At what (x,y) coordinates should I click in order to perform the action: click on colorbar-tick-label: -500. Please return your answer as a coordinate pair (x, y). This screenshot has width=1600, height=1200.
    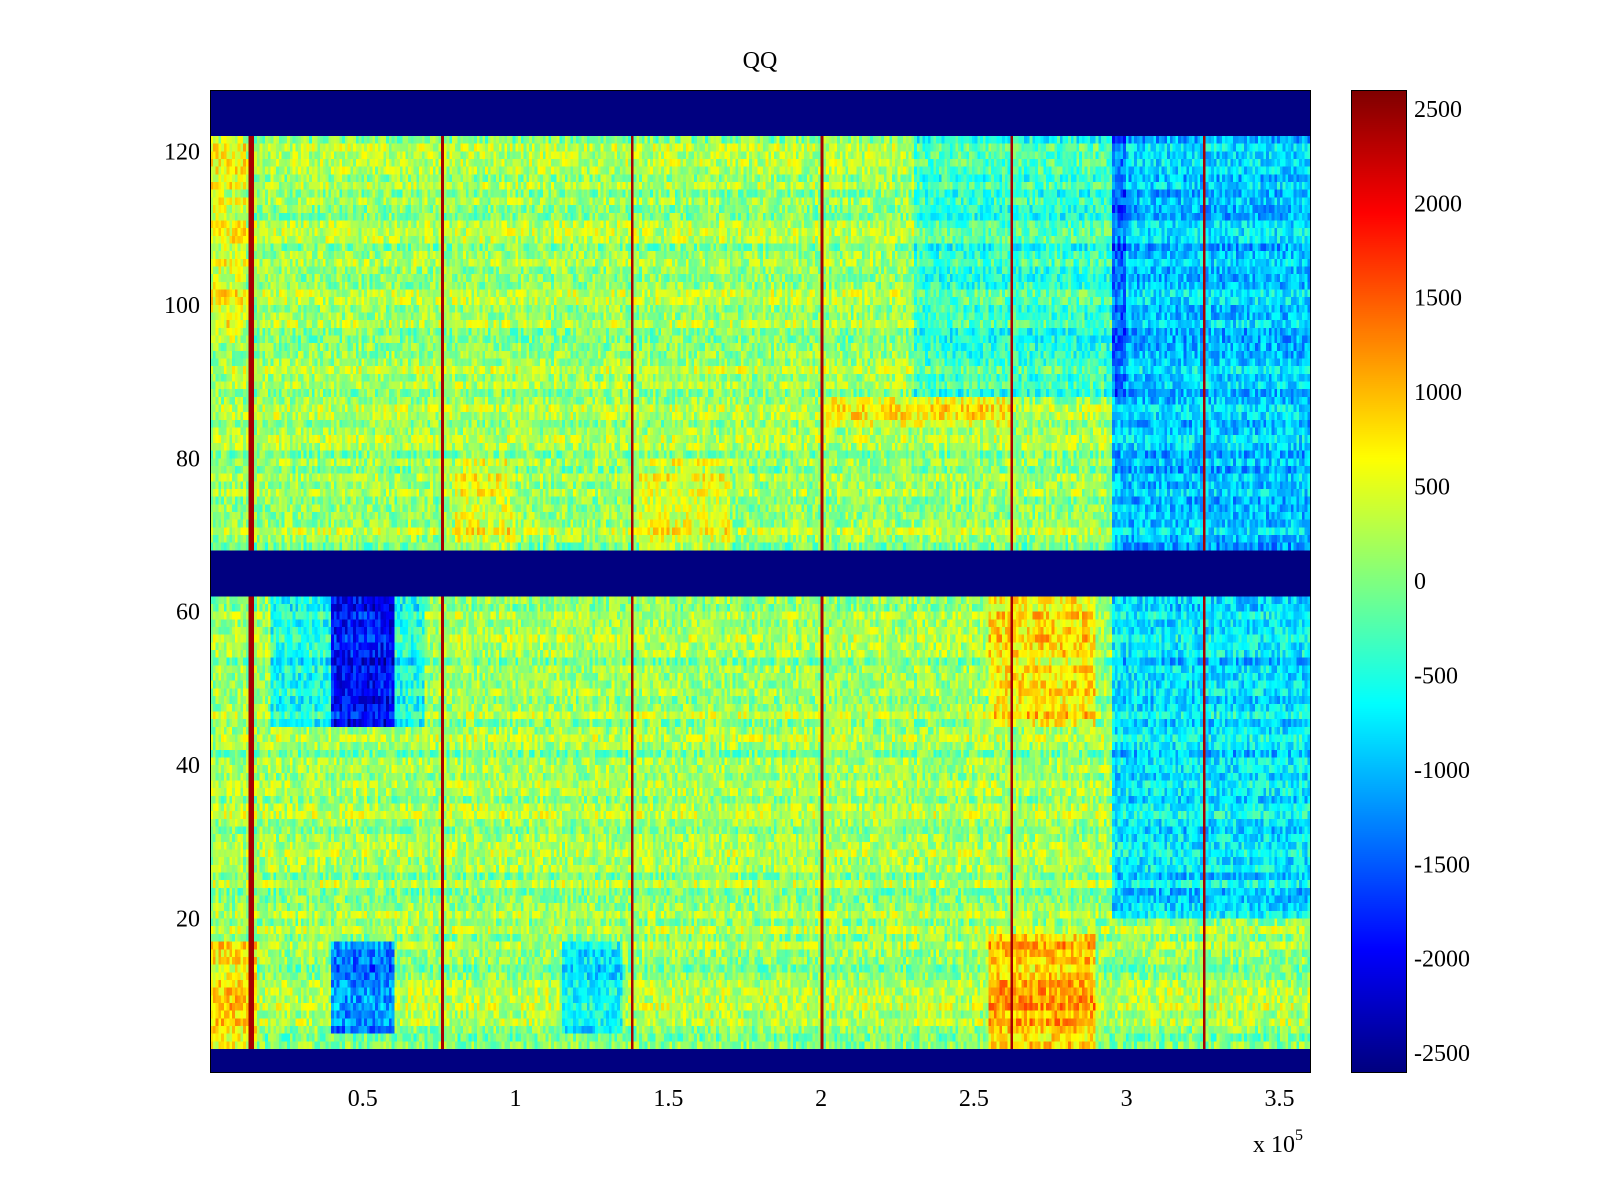
    Looking at the image, I should click on (1436, 676).